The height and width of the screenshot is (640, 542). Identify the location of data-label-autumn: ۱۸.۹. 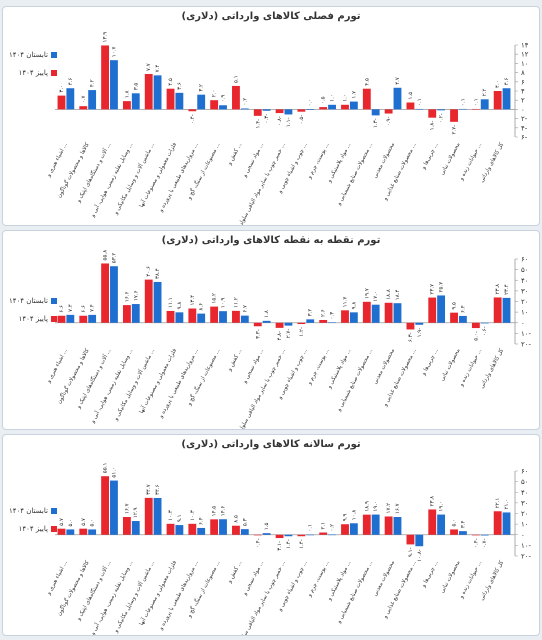
(367, 506).